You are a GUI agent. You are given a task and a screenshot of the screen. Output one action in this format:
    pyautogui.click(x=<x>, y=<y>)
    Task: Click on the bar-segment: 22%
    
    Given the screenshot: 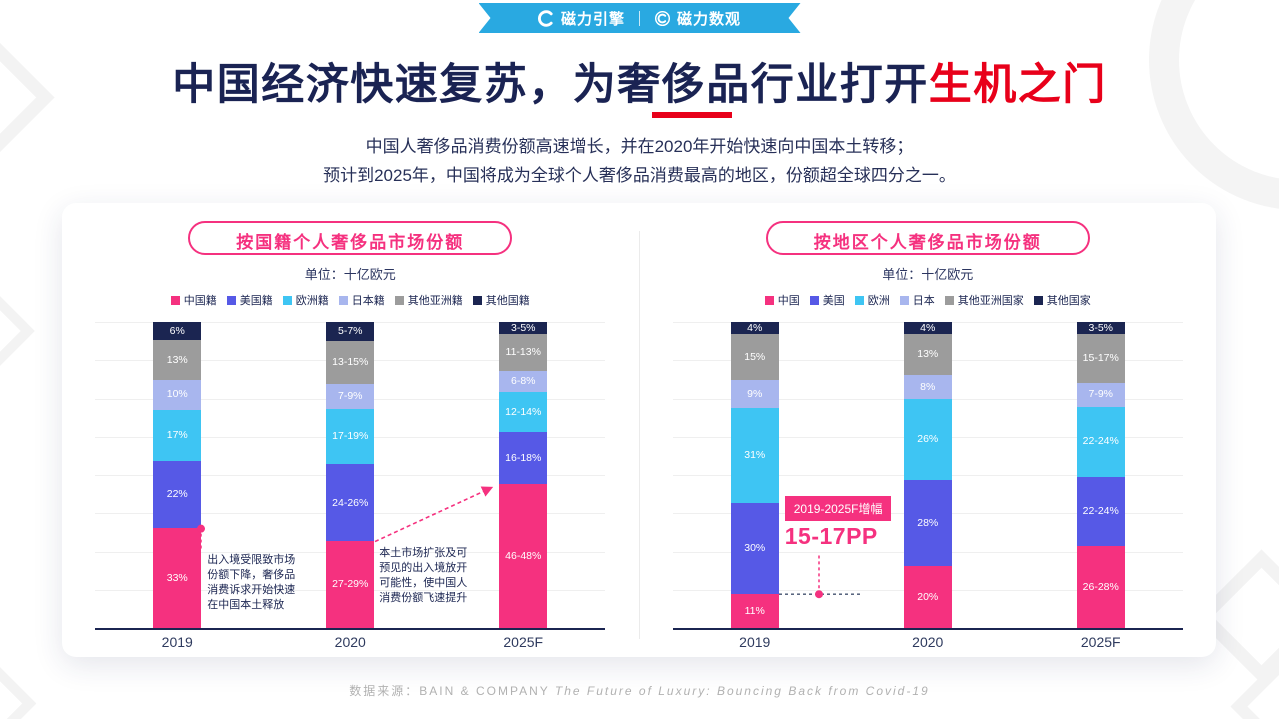 What is the action you would take?
    pyautogui.click(x=177, y=495)
    